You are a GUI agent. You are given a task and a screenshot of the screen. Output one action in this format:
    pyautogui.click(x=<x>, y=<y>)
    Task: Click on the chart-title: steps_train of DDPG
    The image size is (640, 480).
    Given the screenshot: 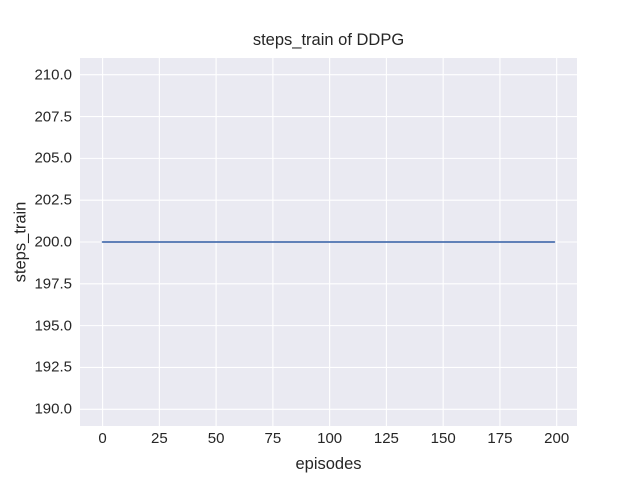 What is the action you would take?
    pyautogui.click(x=328, y=40)
    